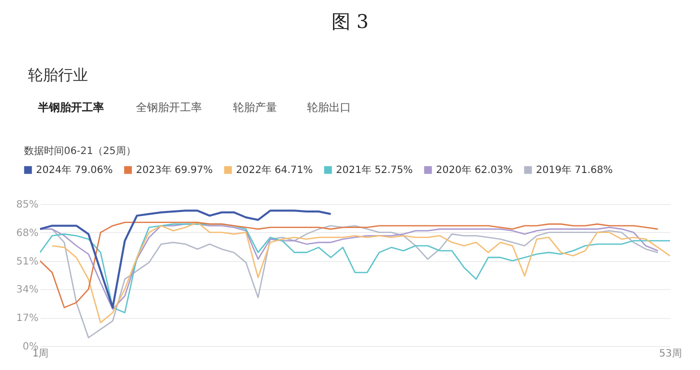 The height and width of the screenshot is (370, 700). I want to click on text: 全钢胎开工率, so click(169, 107).